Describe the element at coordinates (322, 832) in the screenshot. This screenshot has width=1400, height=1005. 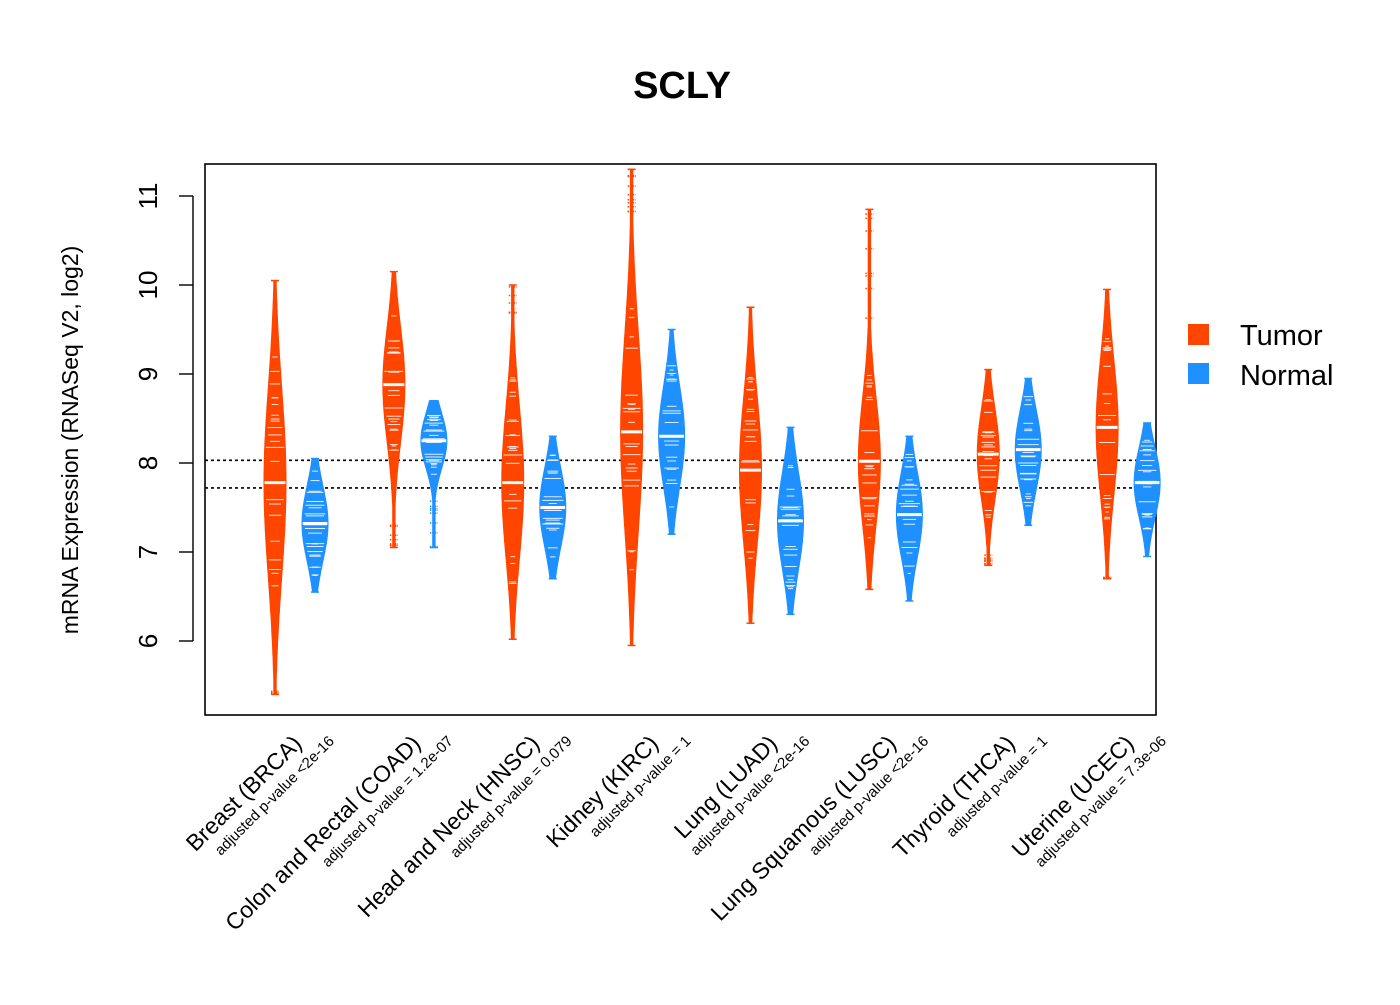
I see `x-tick-label: Colon and Rectal (COAD)` at that location.